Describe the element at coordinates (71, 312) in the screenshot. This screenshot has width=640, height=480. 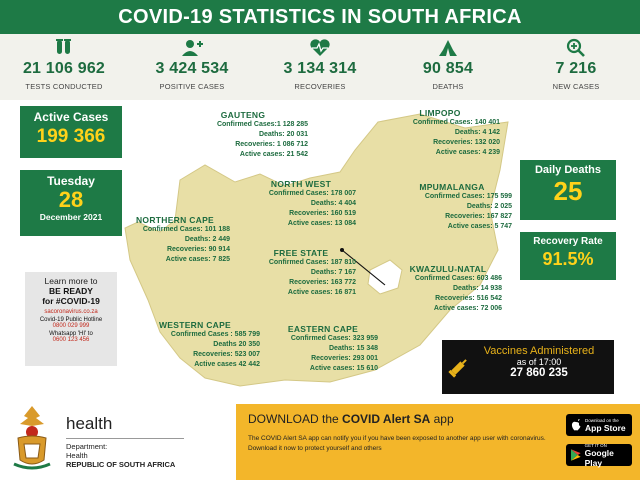
I see `website-link: sacoronavirus.co.za` at that location.